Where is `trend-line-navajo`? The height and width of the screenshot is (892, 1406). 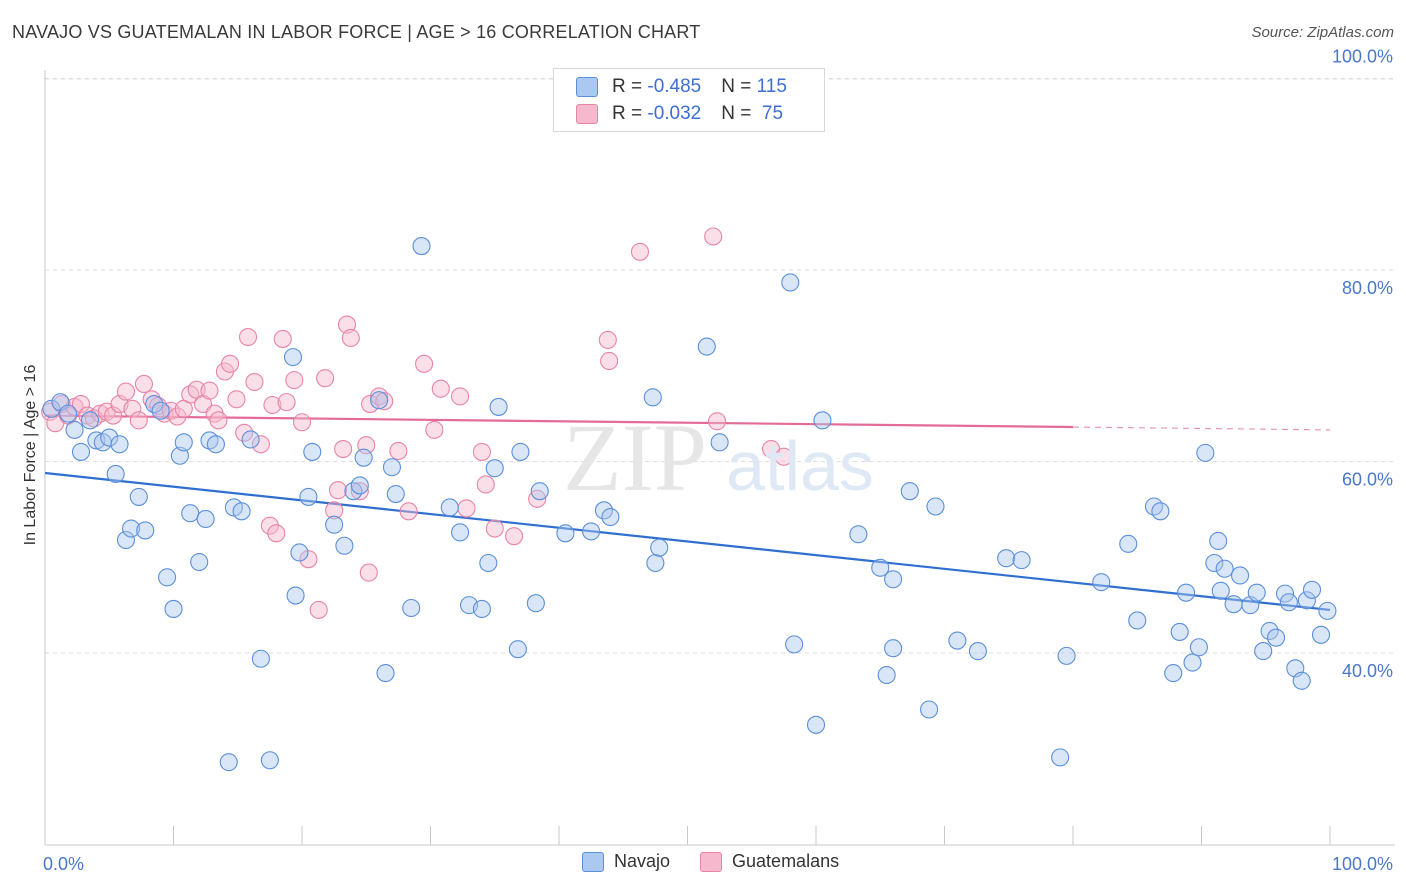
trend-line-navajo is located at coordinates (687, 541).